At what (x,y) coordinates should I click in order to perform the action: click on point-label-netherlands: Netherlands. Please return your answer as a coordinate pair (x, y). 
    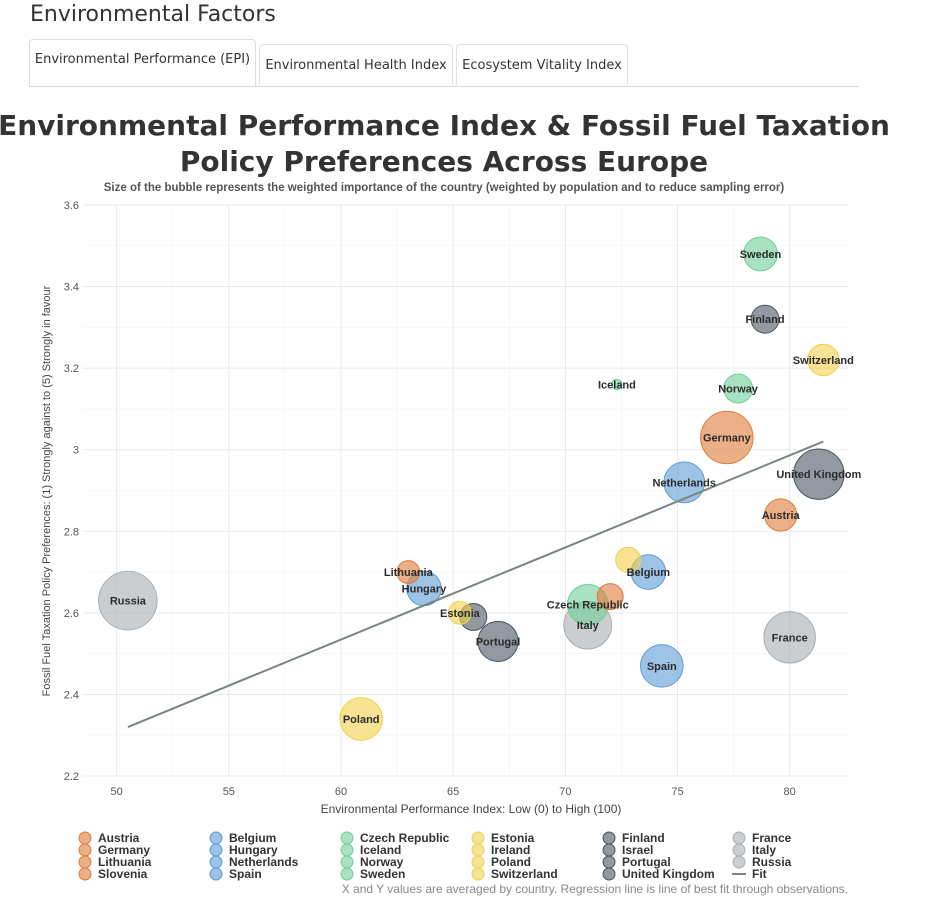
    Looking at the image, I should click on (684, 483).